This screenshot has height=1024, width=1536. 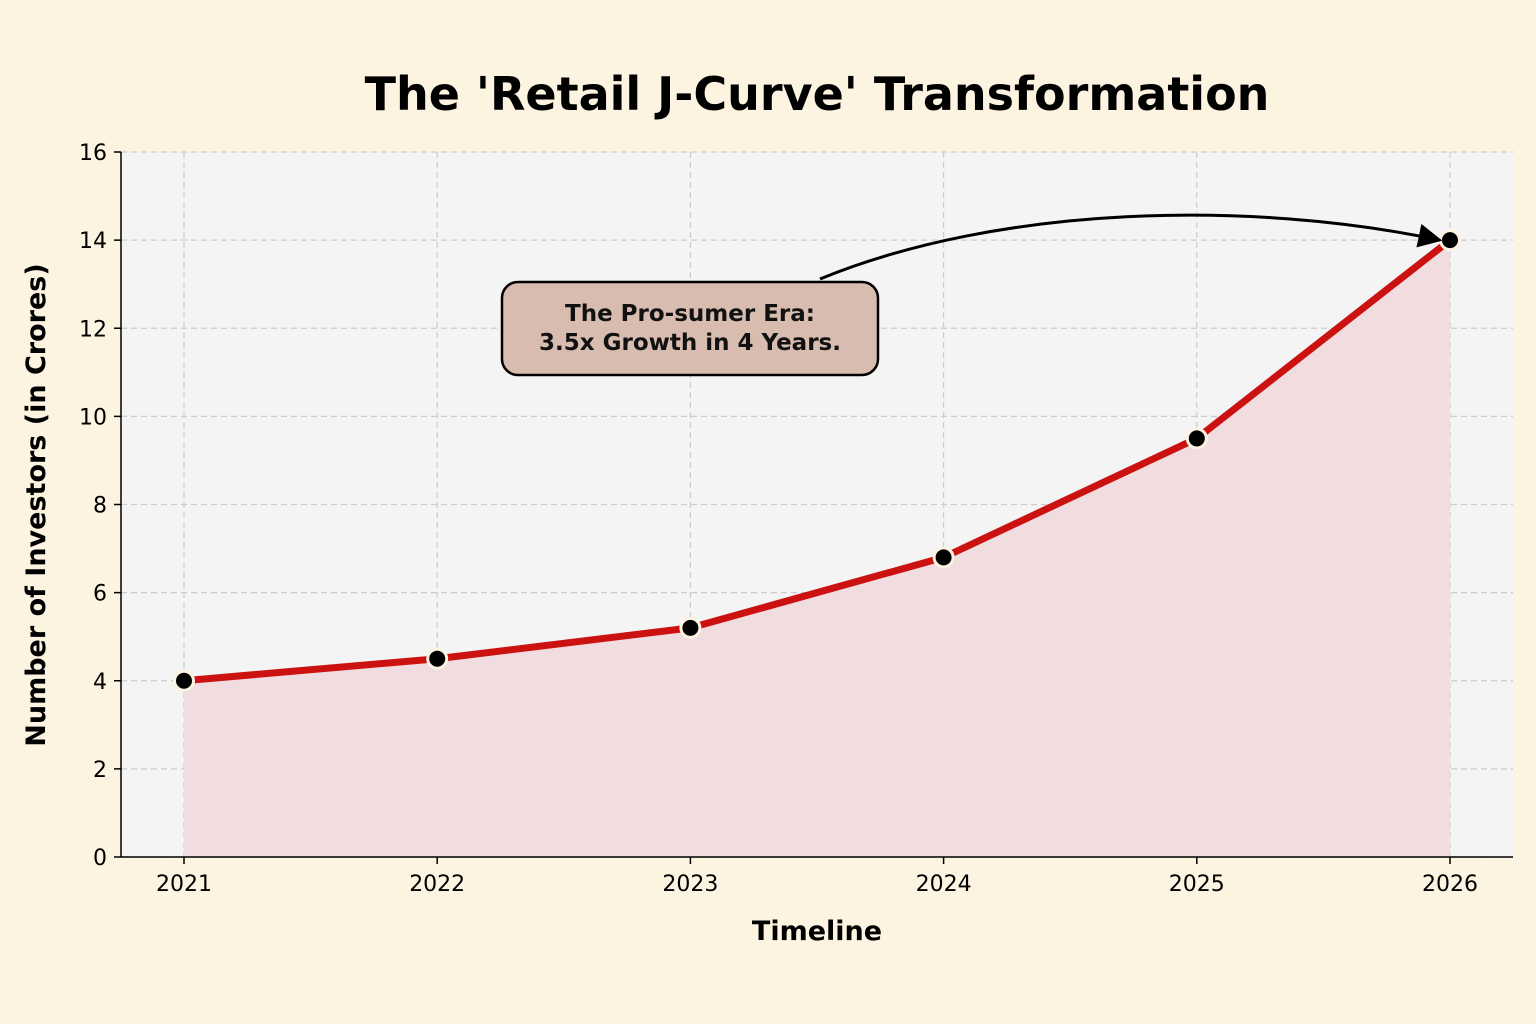 I want to click on annotation-line-1: The Pro-sumer Era:, so click(x=690, y=314).